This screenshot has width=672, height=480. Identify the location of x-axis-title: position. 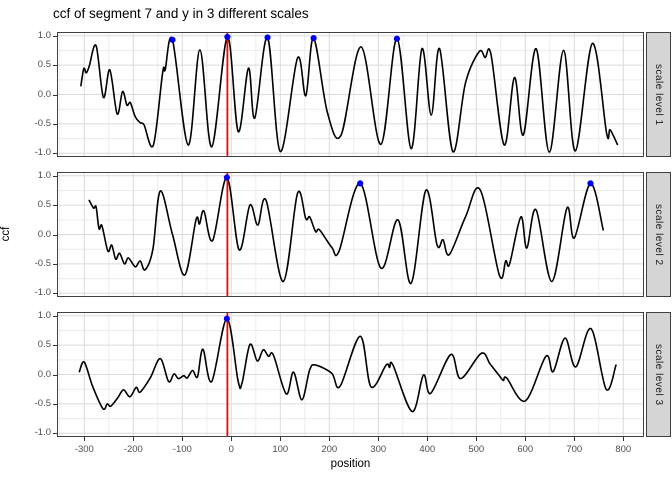
(350, 464).